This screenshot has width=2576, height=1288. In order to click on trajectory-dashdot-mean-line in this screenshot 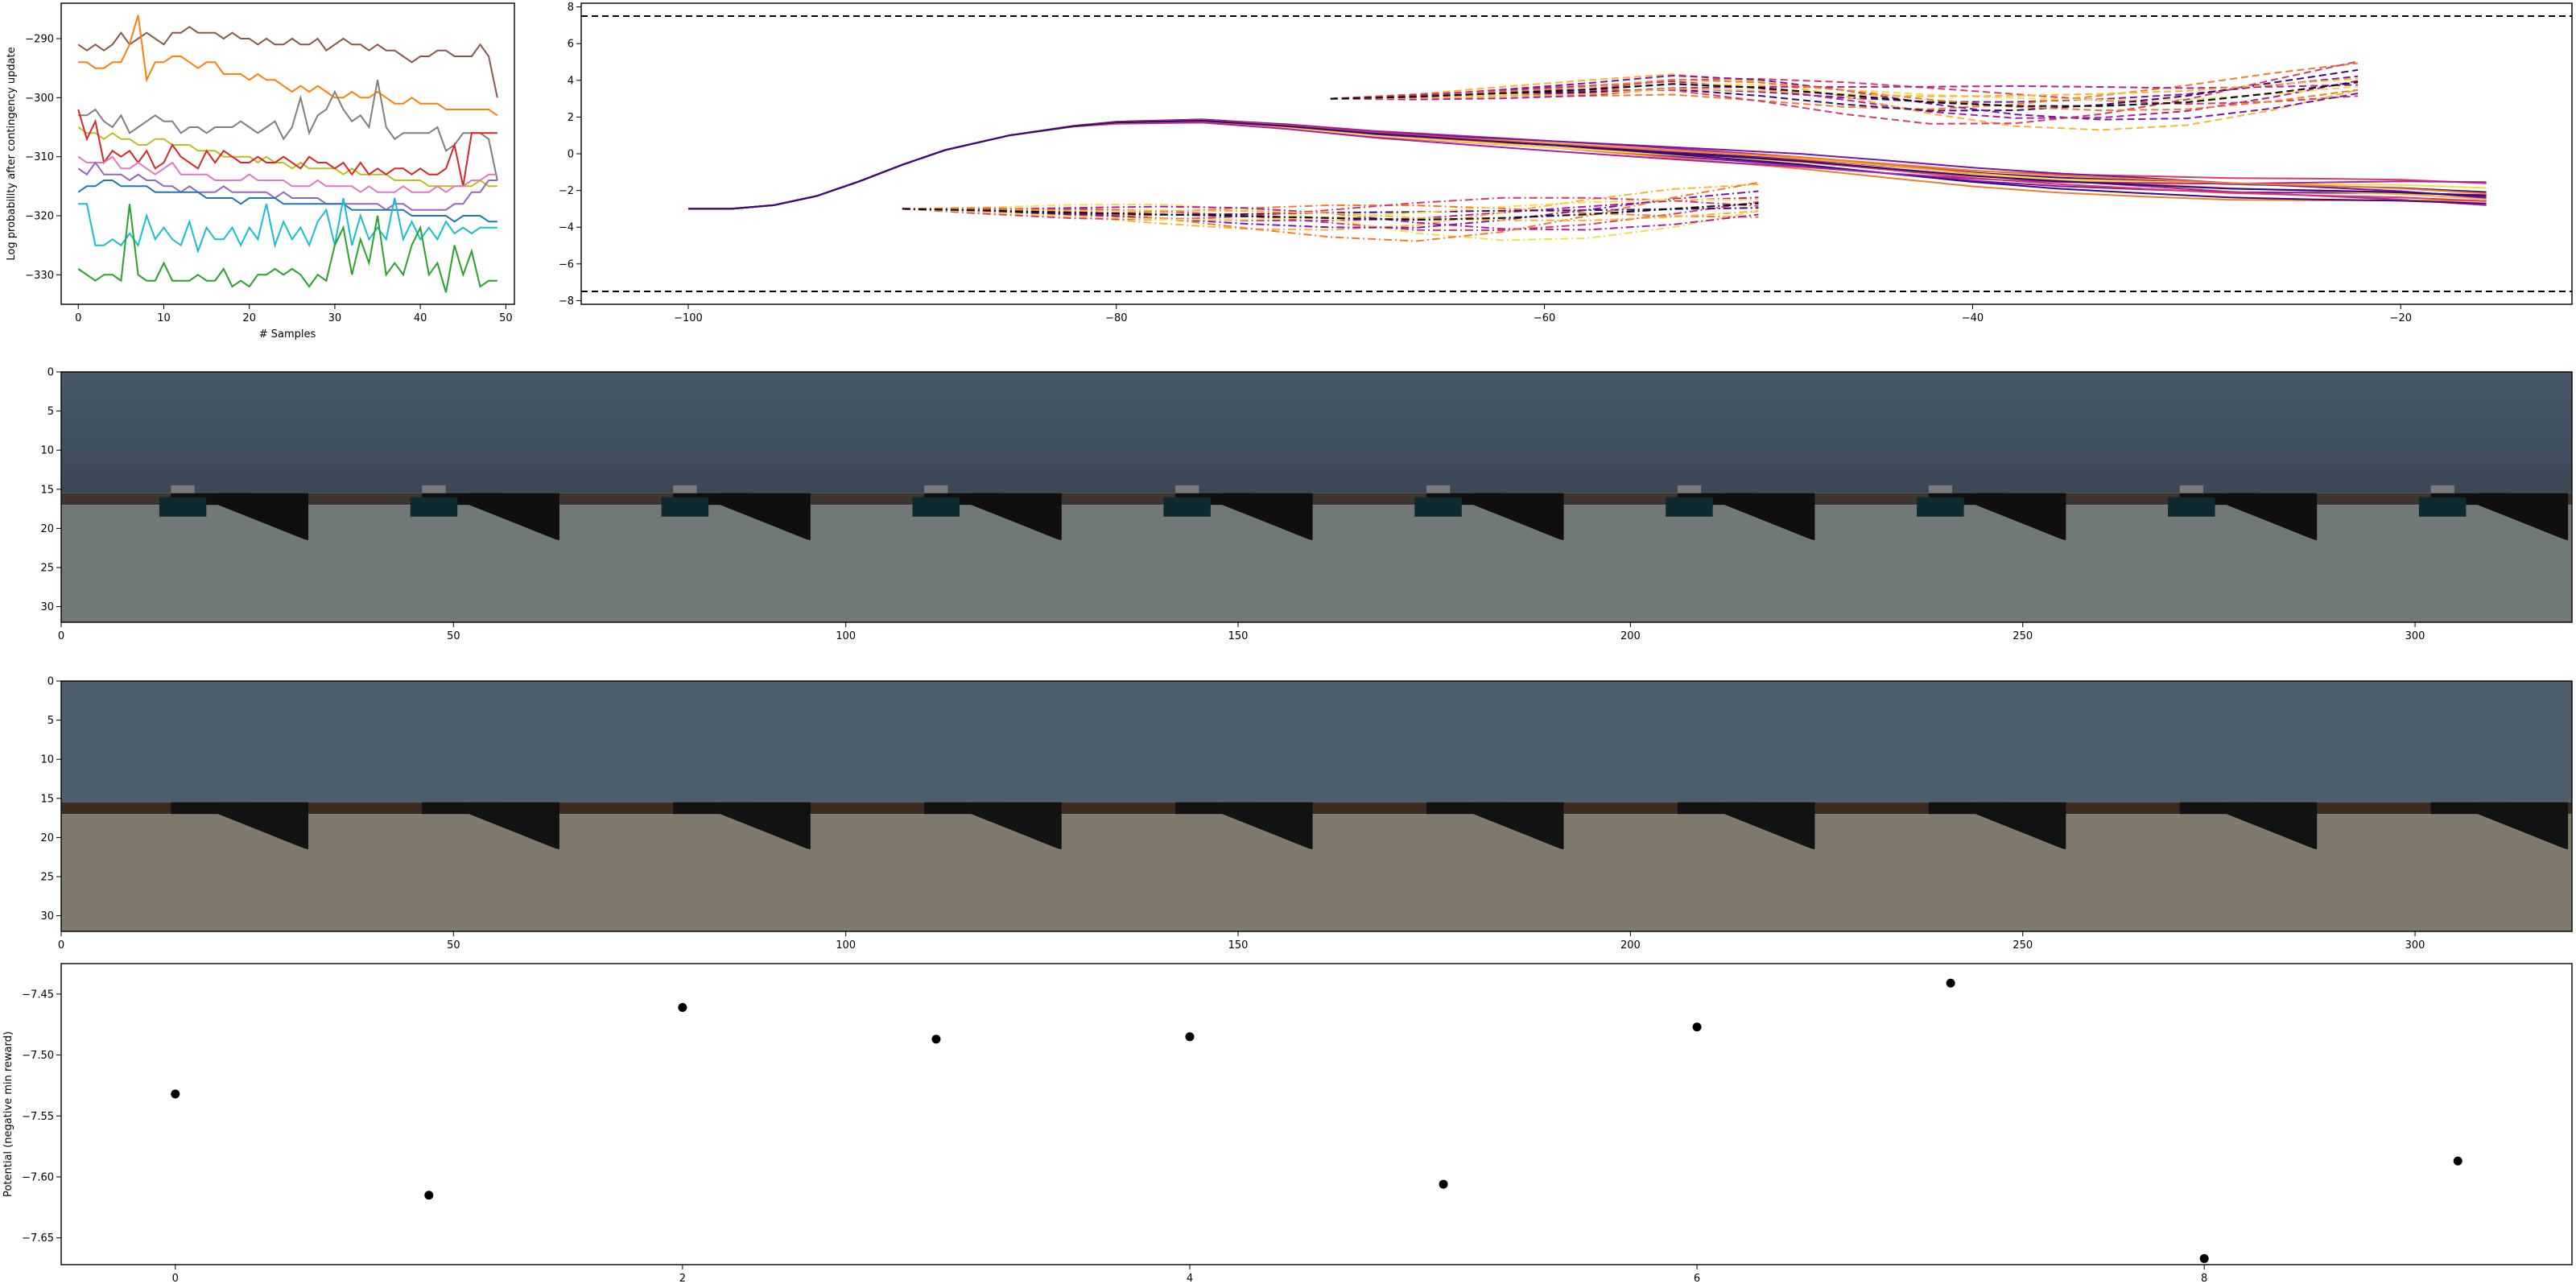, I will do `click(1330, 211)`.